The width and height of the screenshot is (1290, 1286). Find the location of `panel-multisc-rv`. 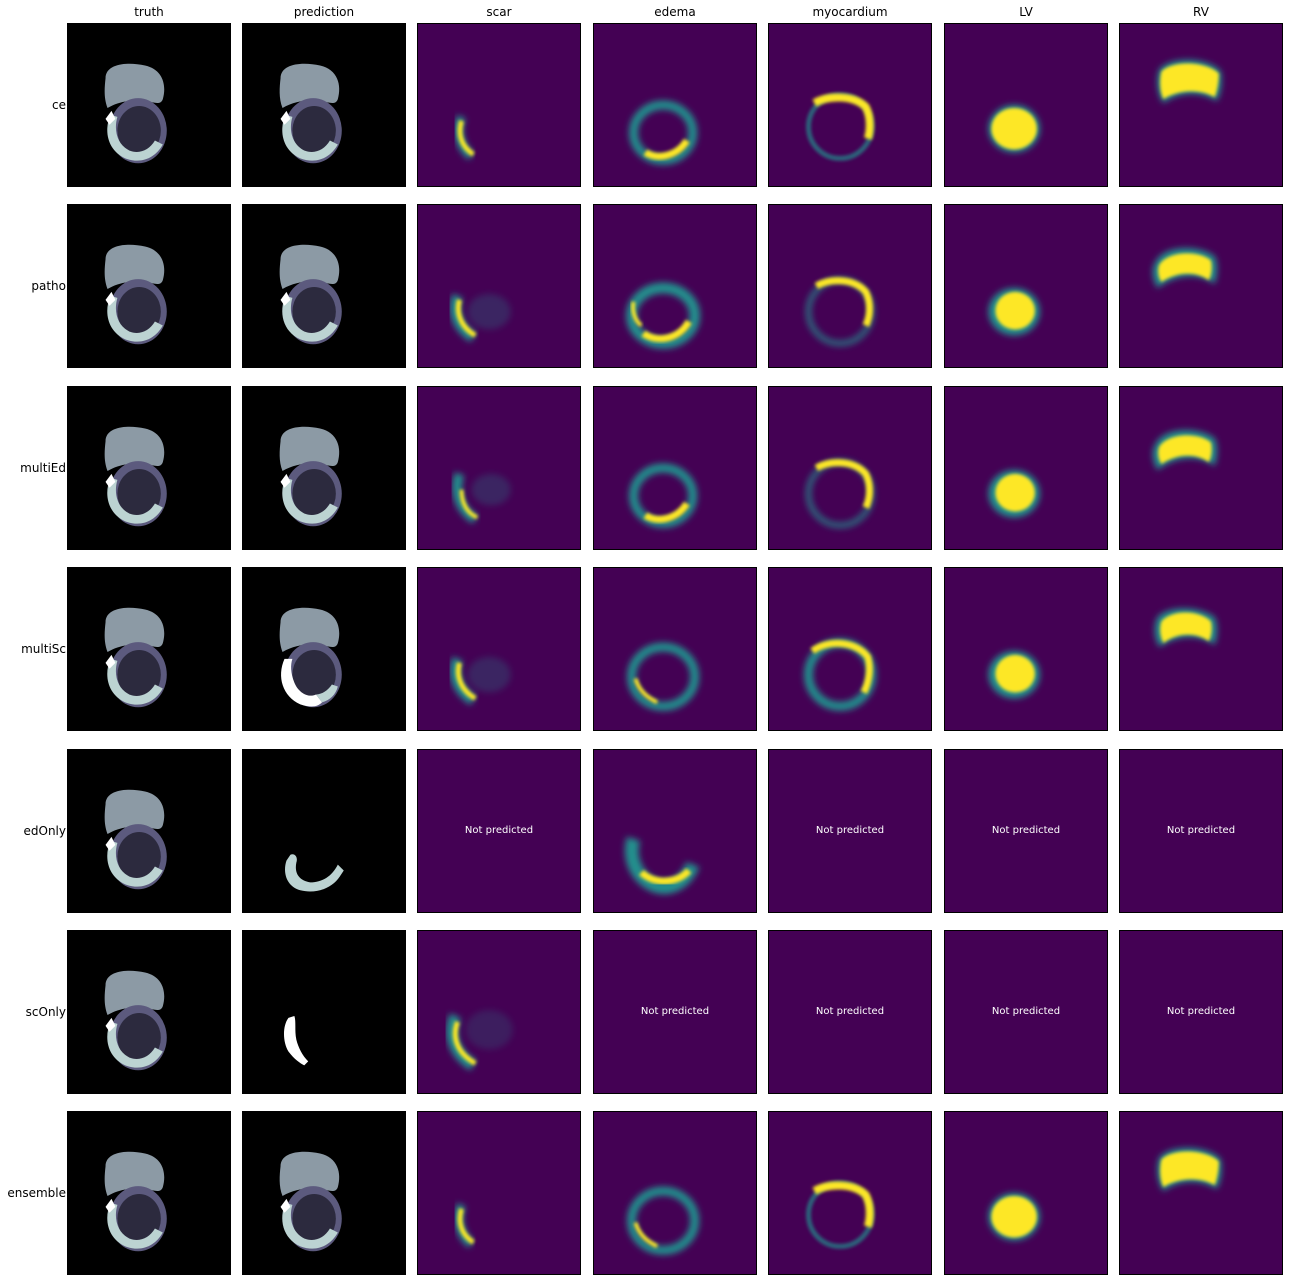

panel-multisc-rv is located at coordinates (1201, 649).